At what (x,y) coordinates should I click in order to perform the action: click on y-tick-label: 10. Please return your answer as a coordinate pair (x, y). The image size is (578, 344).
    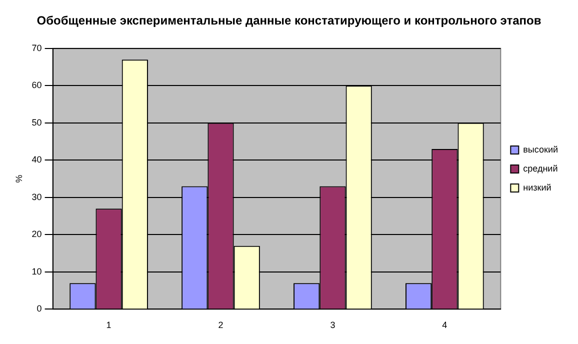
    Looking at the image, I should click on (37, 271).